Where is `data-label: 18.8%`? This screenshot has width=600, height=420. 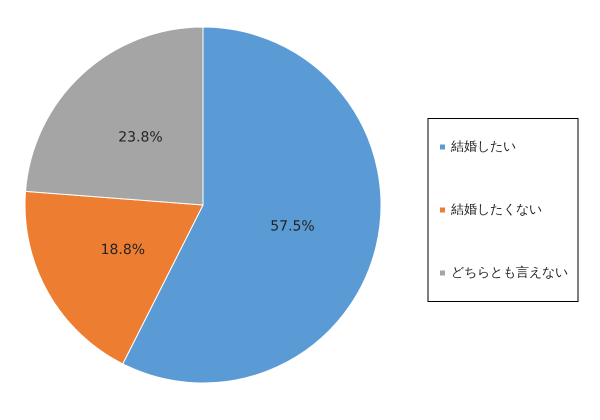 data-label: 18.8% is located at coordinates (123, 250).